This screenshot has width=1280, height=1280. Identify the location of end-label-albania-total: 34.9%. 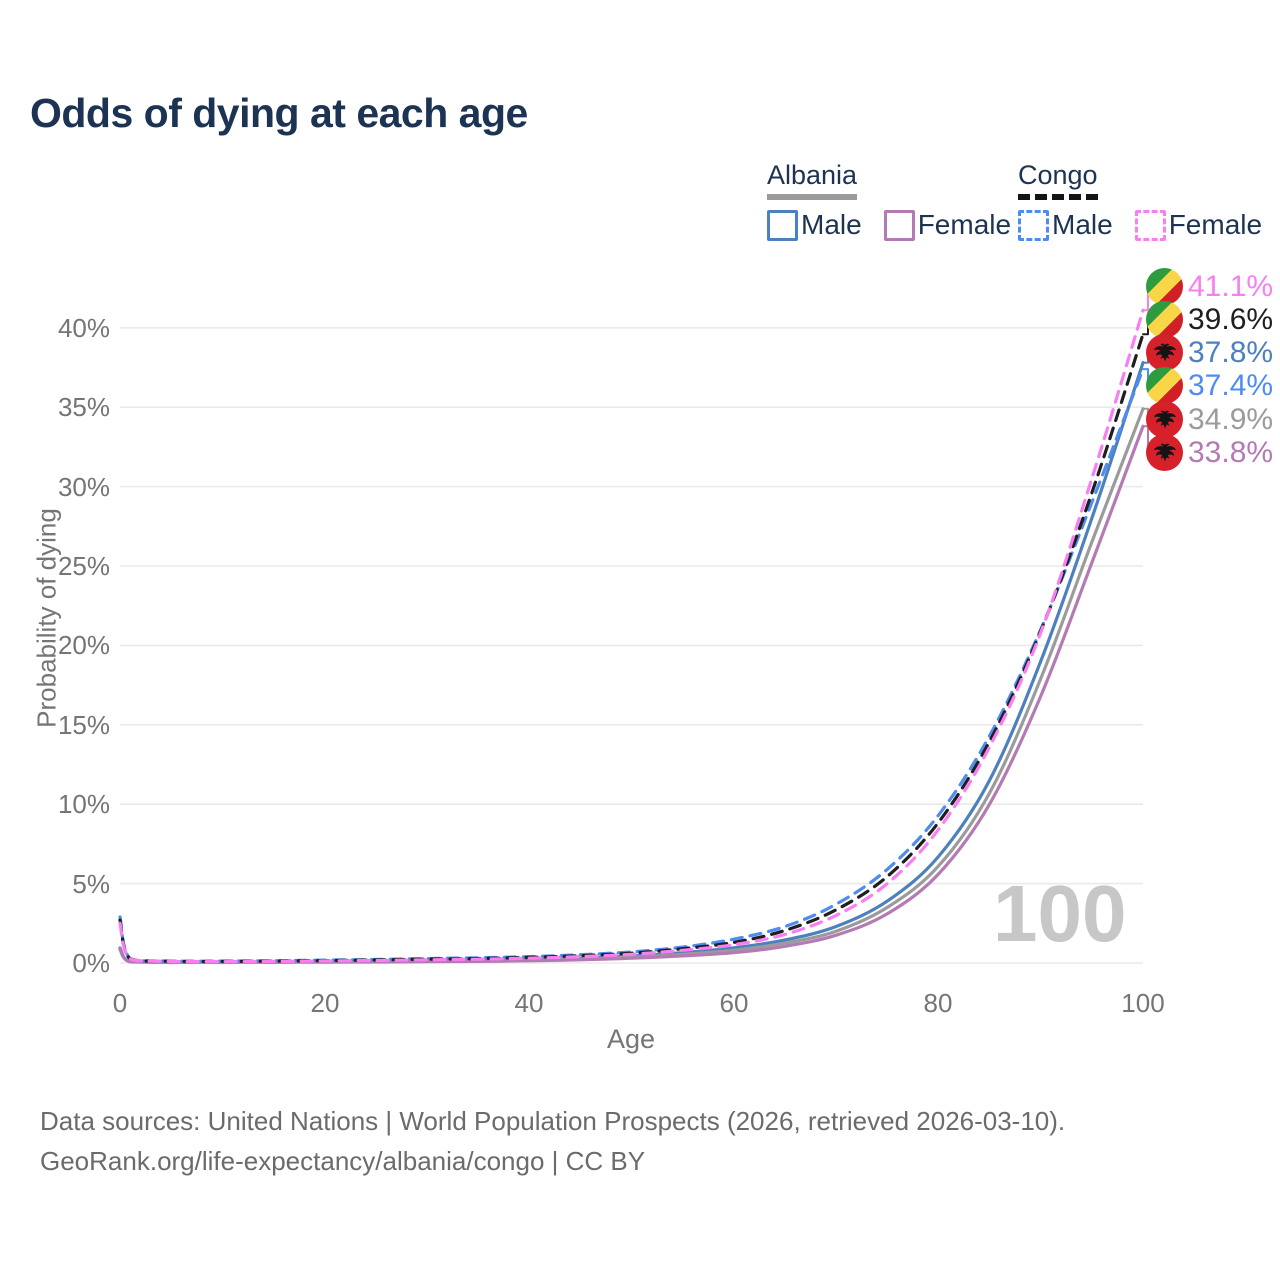
(1231, 419).